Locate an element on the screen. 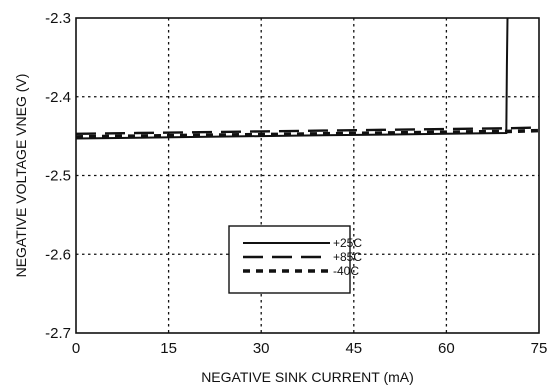  x-tick-label: 60 is located at coordinates (446, 348).